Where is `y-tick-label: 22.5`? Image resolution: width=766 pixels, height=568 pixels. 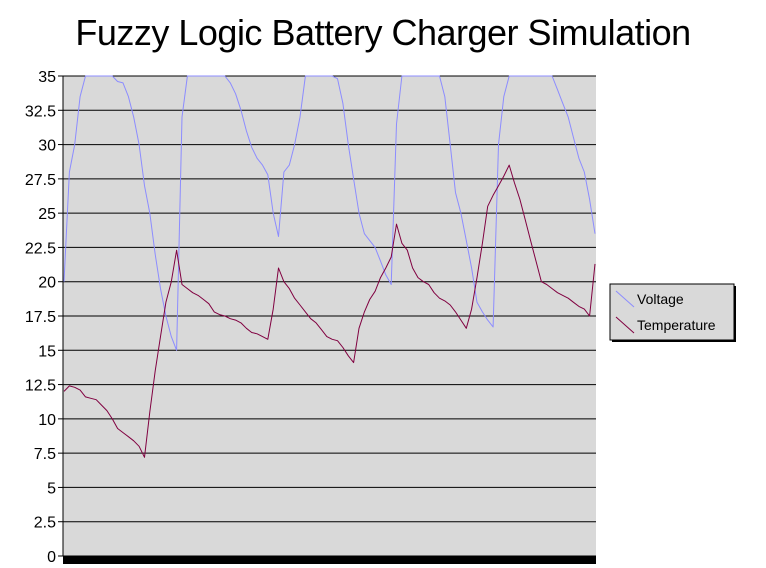
y-tick-label: 22.5 is located at coordinates (40, 248).